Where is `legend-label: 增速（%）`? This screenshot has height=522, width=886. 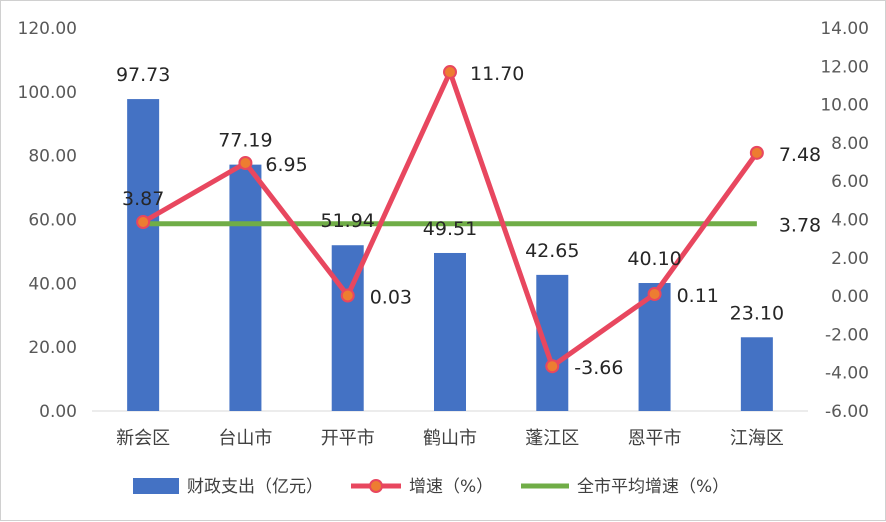
legend-label: 增速（%） is located at coordinates (451, 487).